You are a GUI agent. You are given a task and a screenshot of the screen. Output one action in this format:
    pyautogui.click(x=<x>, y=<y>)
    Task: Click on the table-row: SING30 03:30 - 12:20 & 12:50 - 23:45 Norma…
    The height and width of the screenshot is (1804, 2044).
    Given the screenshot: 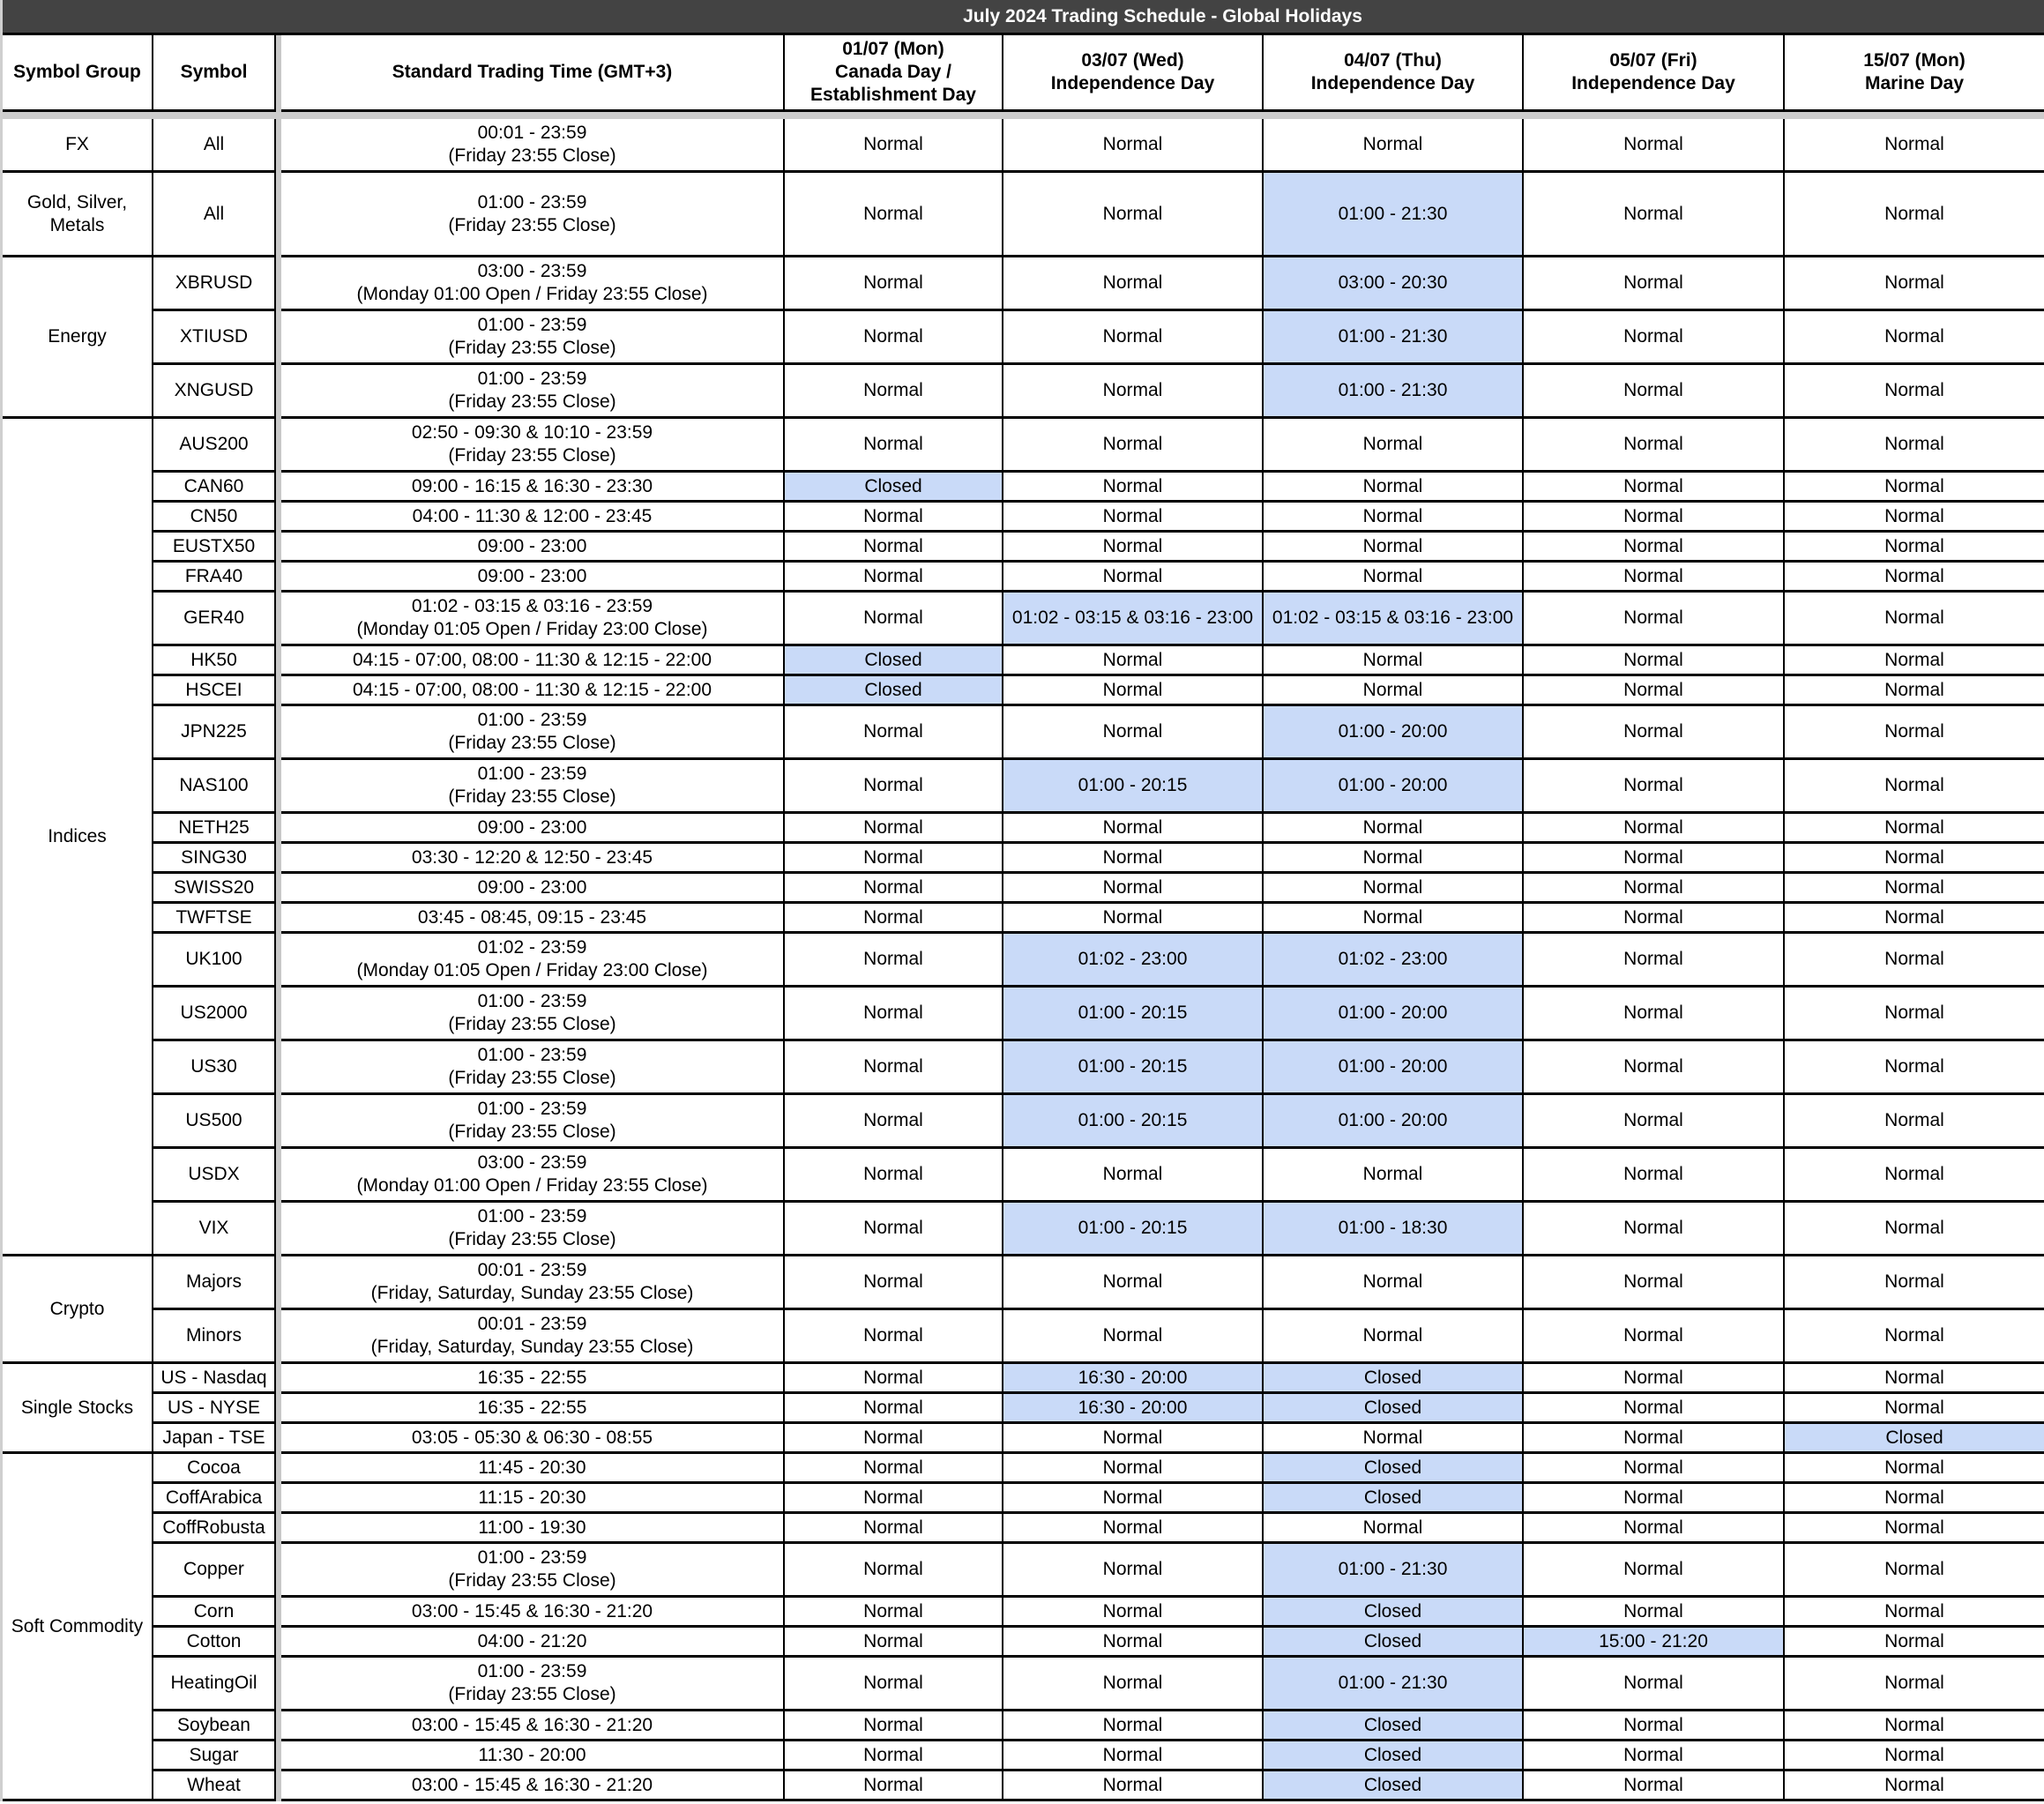 What is the action you would take?
    pyautogui.click(x=1023, y=859)
    